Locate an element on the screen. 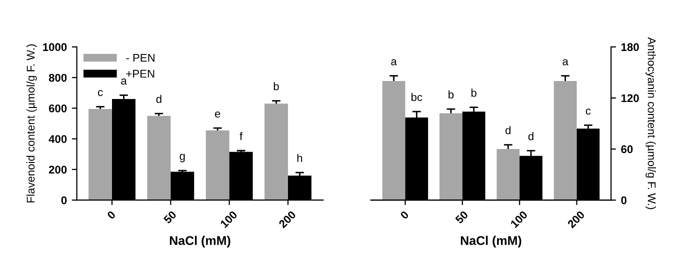 The image size is (692, 276). y-axis-title: Flavenoid content (µmol/g F. W.) is located at coordinates (31, 123).